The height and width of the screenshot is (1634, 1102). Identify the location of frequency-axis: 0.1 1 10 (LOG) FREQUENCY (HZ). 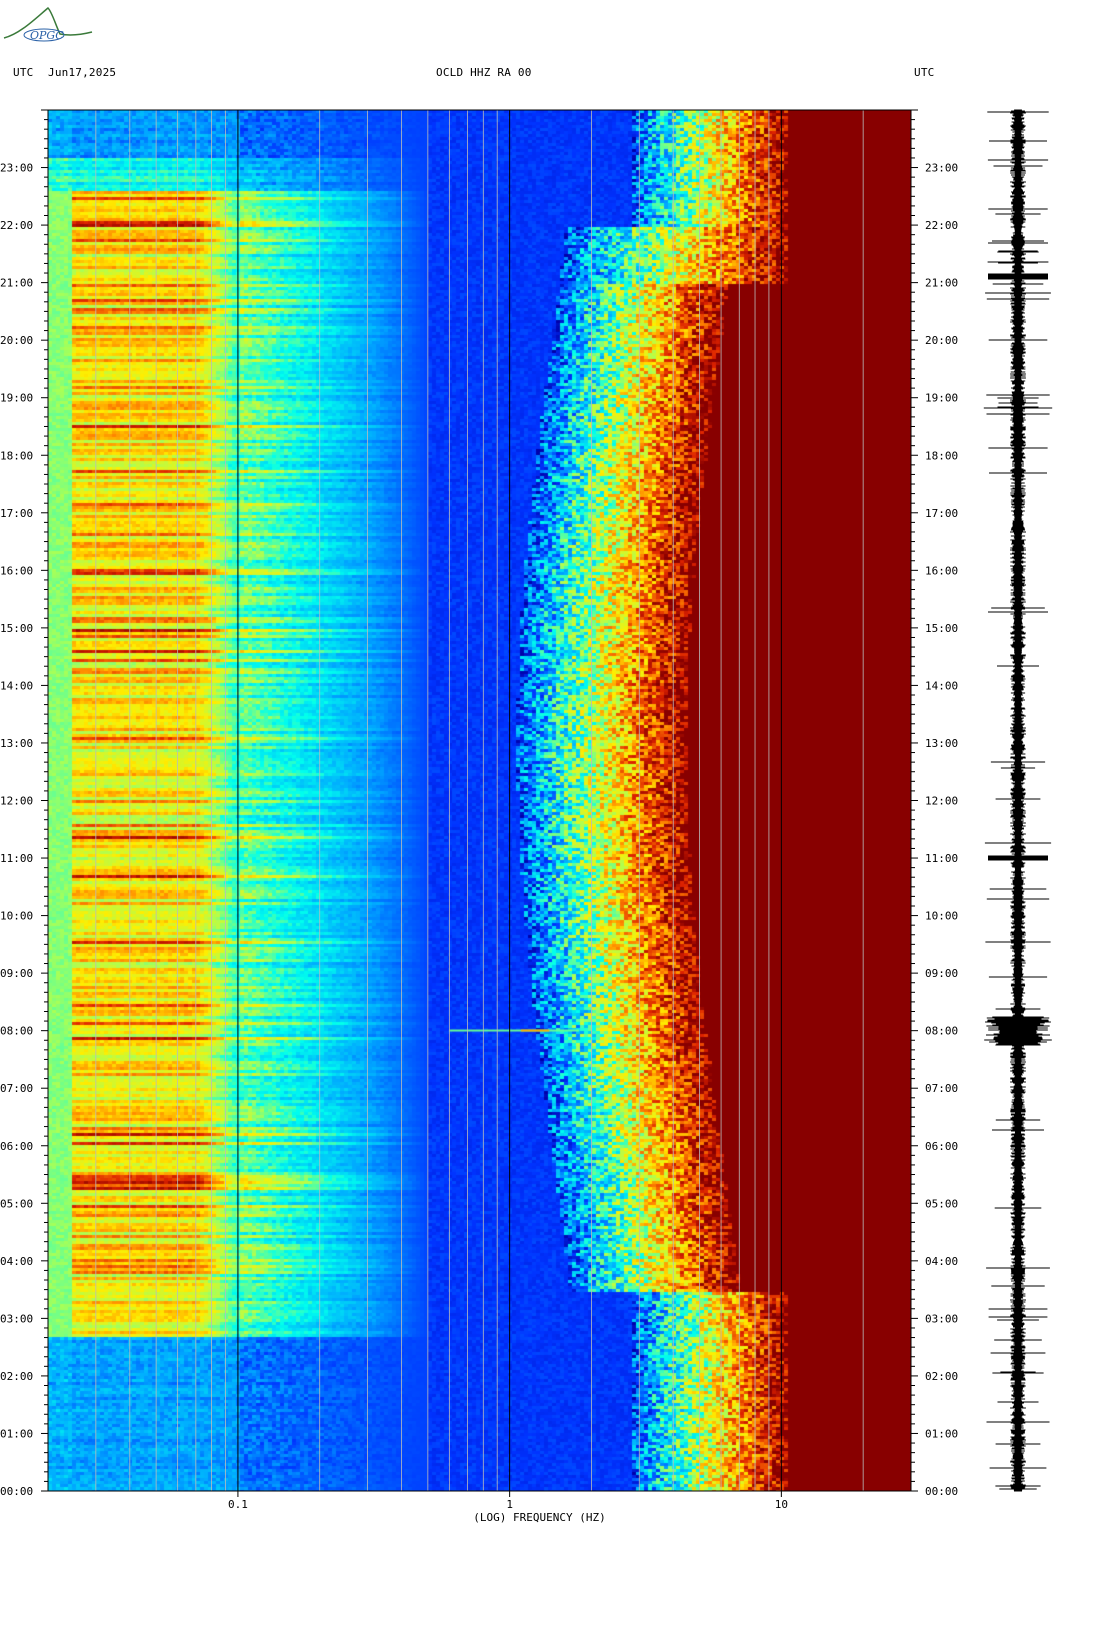
(508, 1507).